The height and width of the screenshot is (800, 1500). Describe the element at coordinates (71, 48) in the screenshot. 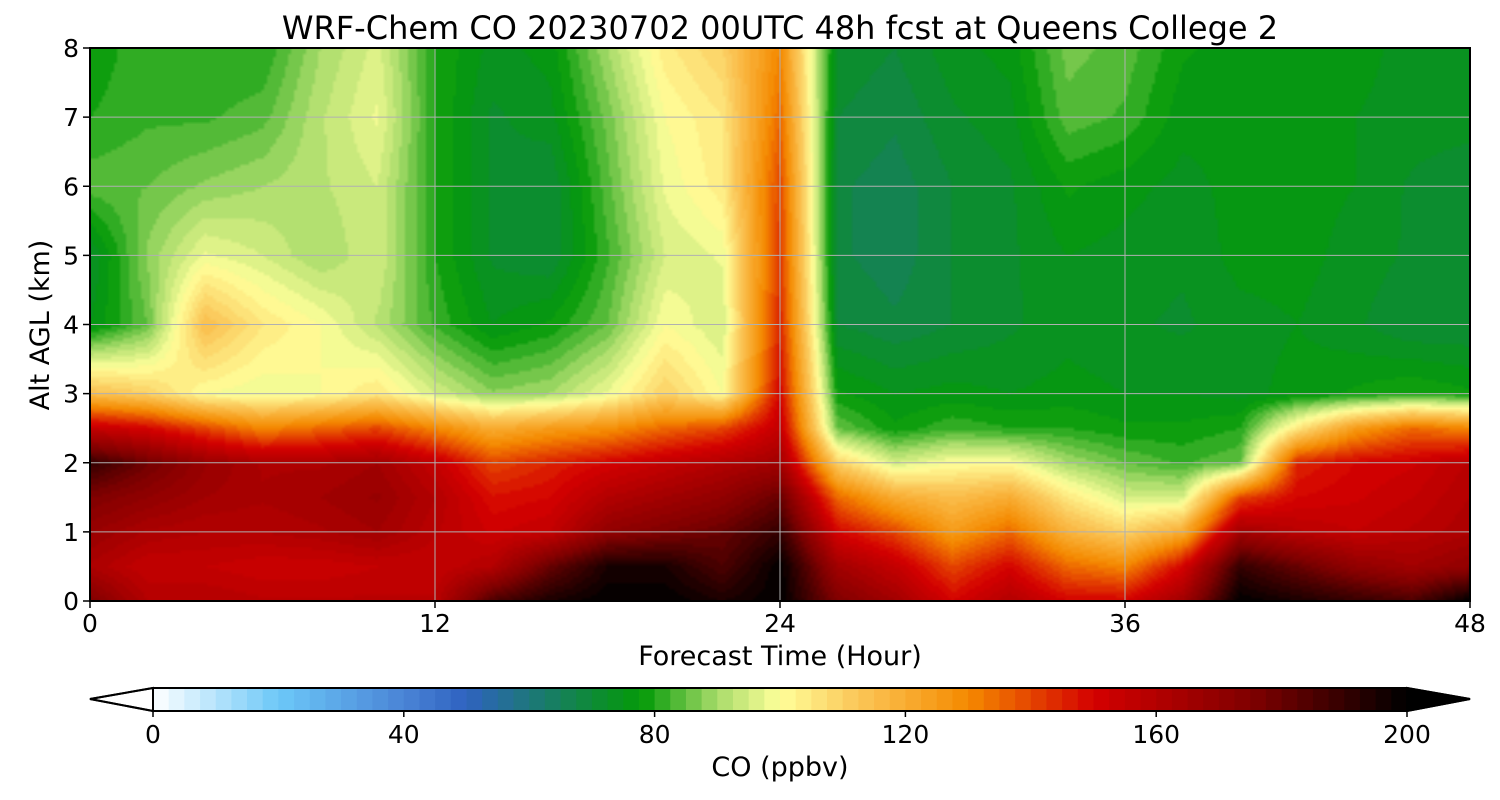

I see `y-tick-label: 8` at that location.